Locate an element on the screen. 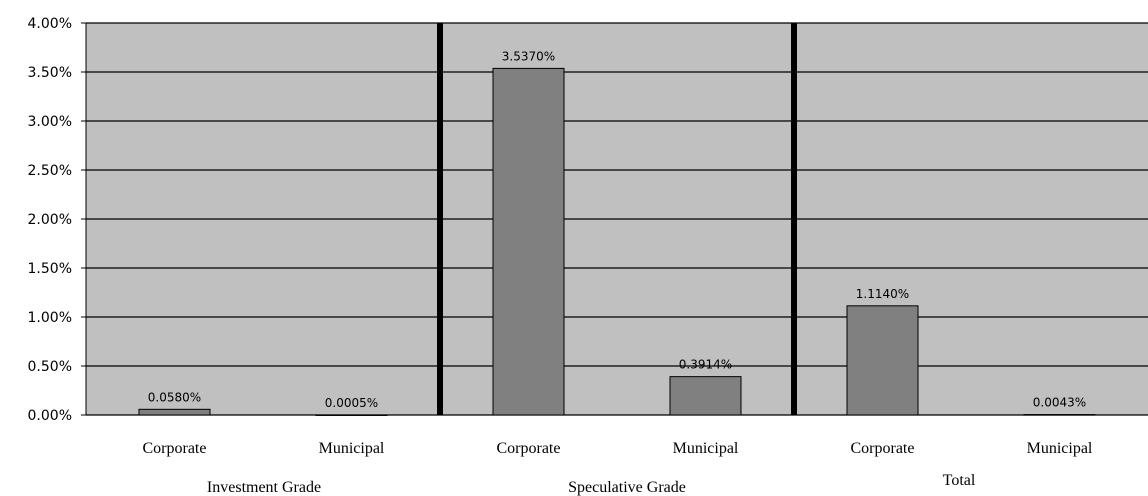  y-tick-label: 2.50% is located at coordinates (50, 171).